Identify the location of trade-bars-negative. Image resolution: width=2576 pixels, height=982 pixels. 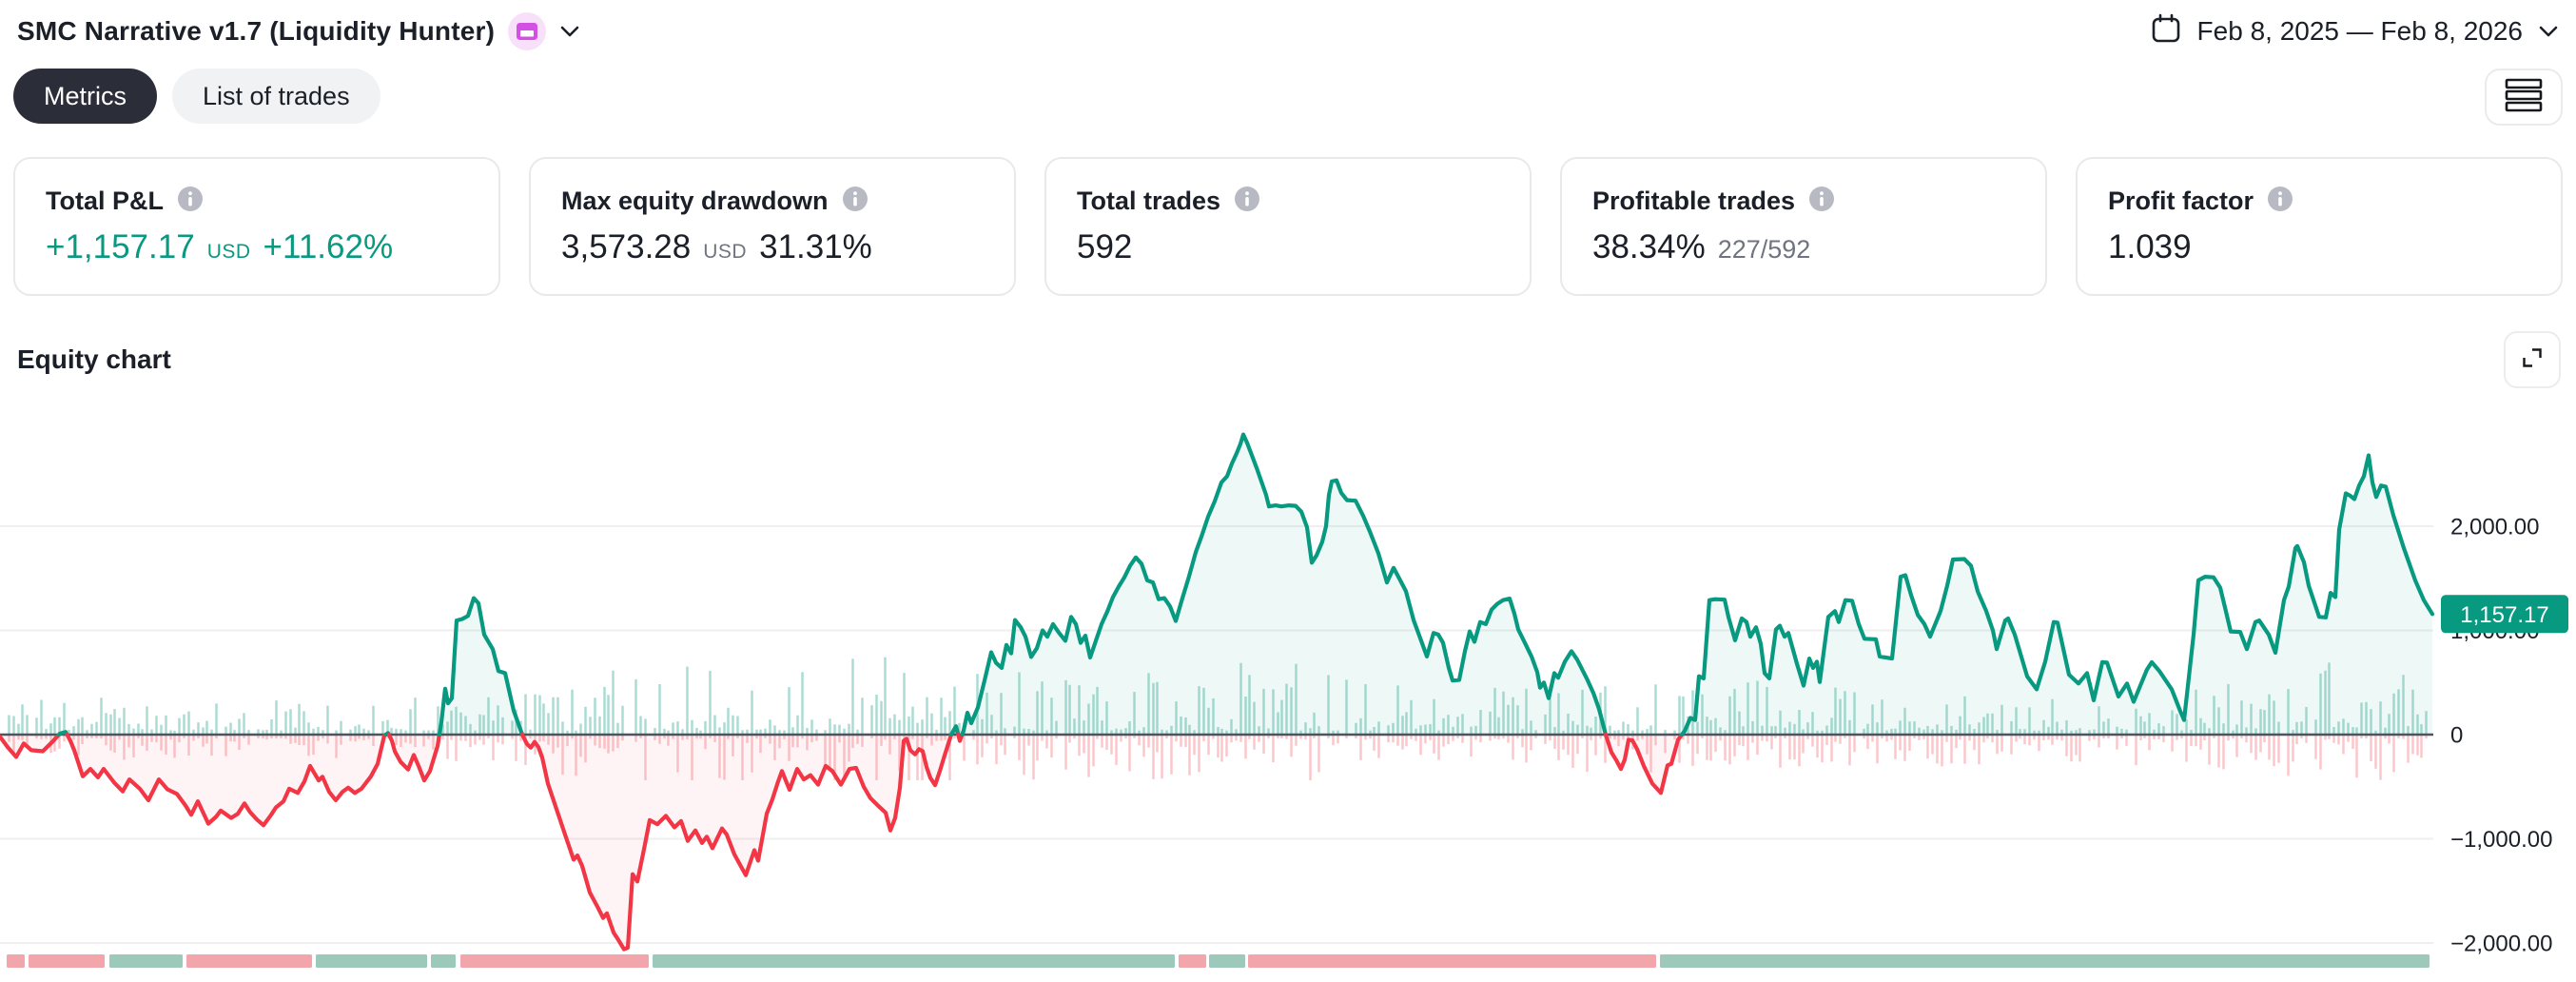
(1218, 757).